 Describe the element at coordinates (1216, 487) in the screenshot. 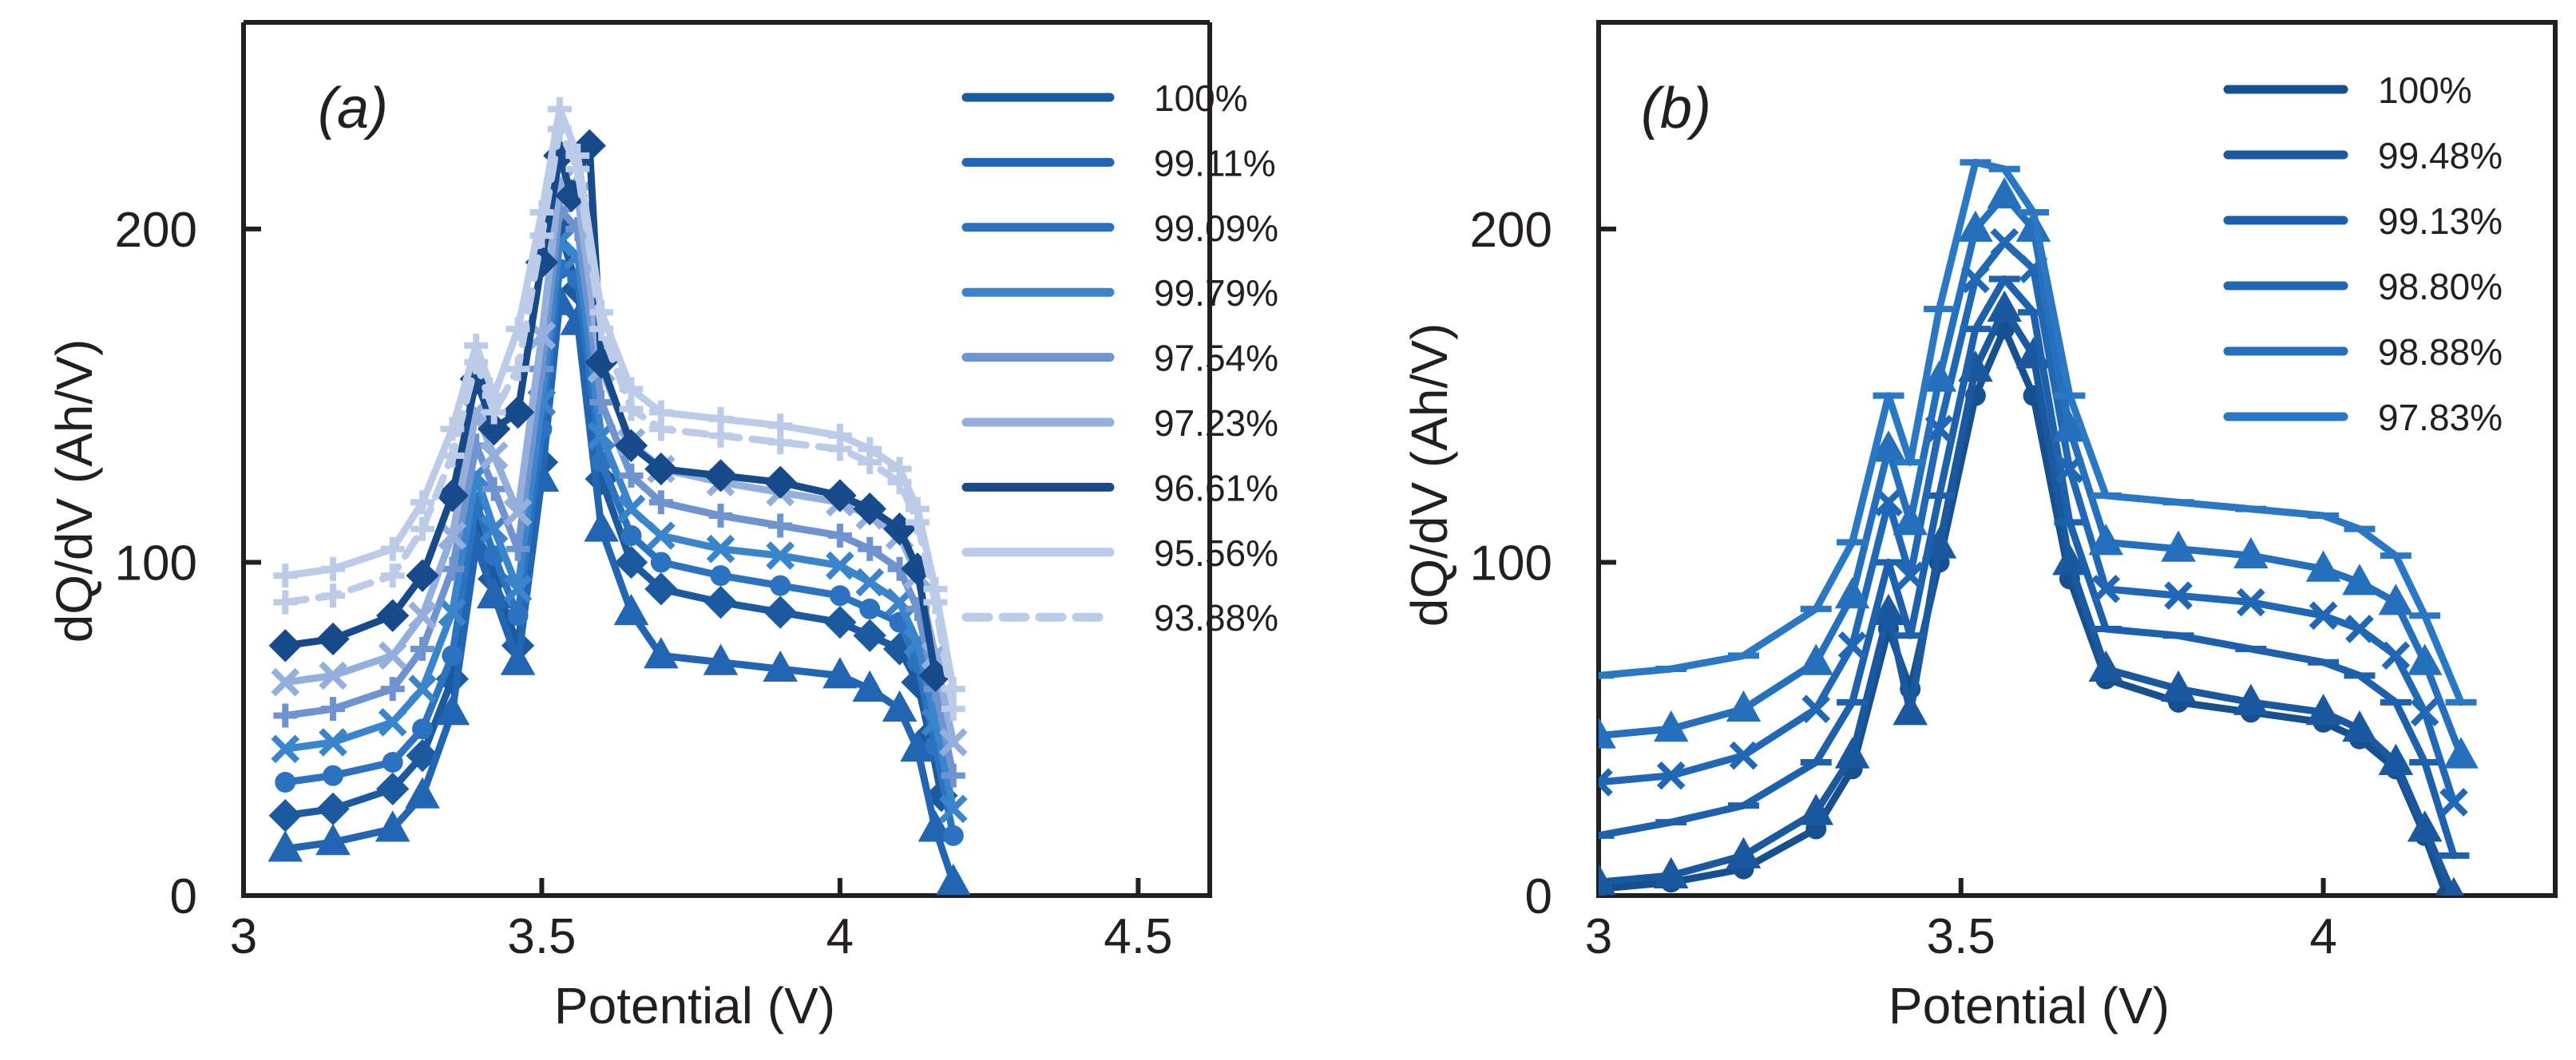

I see `legend-label: 96.61%` at that location.